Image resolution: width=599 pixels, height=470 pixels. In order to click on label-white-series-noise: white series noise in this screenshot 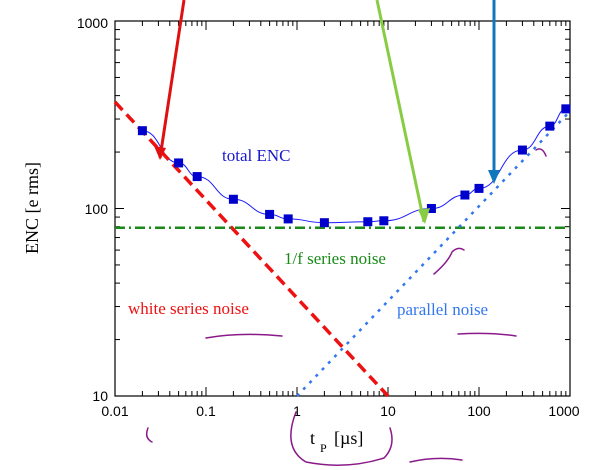, I will do `click(188, 308)`.